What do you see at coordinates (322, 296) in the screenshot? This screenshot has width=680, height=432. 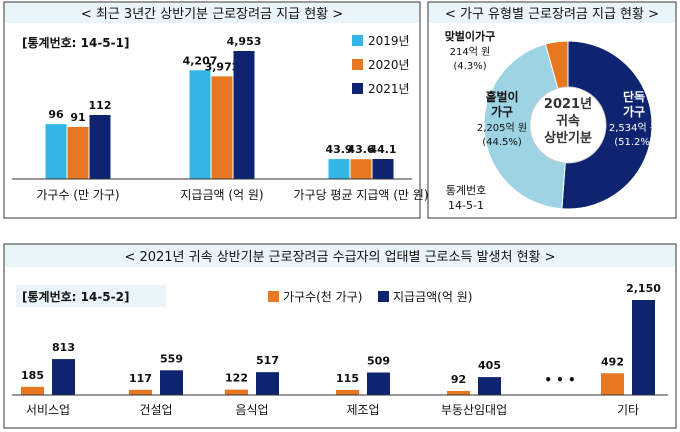 I see `bottom-legend-label-0: 가구수(천 가구)` at bounding box center [322, 296].